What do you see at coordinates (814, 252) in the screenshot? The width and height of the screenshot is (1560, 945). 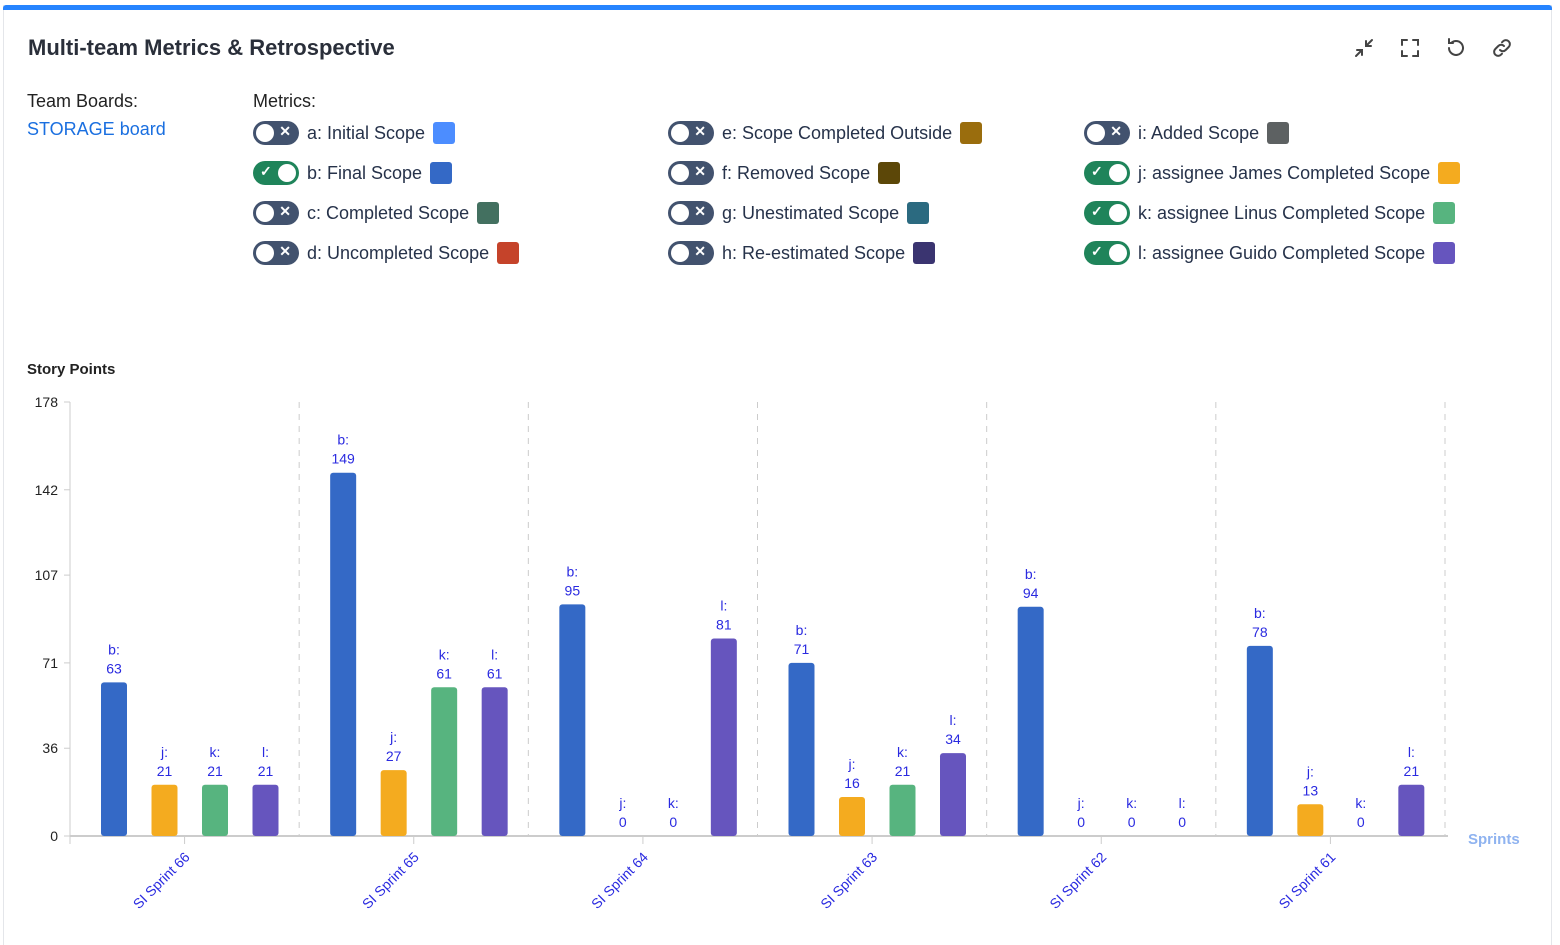 I see `metric-label: h: Re-estimated Scope` at bounding box center [814, 252].